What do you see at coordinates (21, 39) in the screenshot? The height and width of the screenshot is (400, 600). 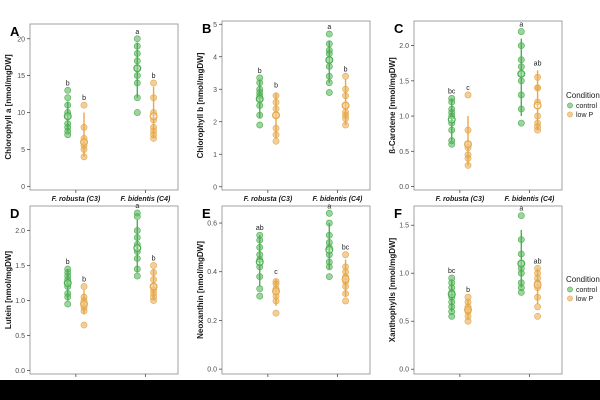 I see `y-tick-label: 20` at bounding box center [21, 39].